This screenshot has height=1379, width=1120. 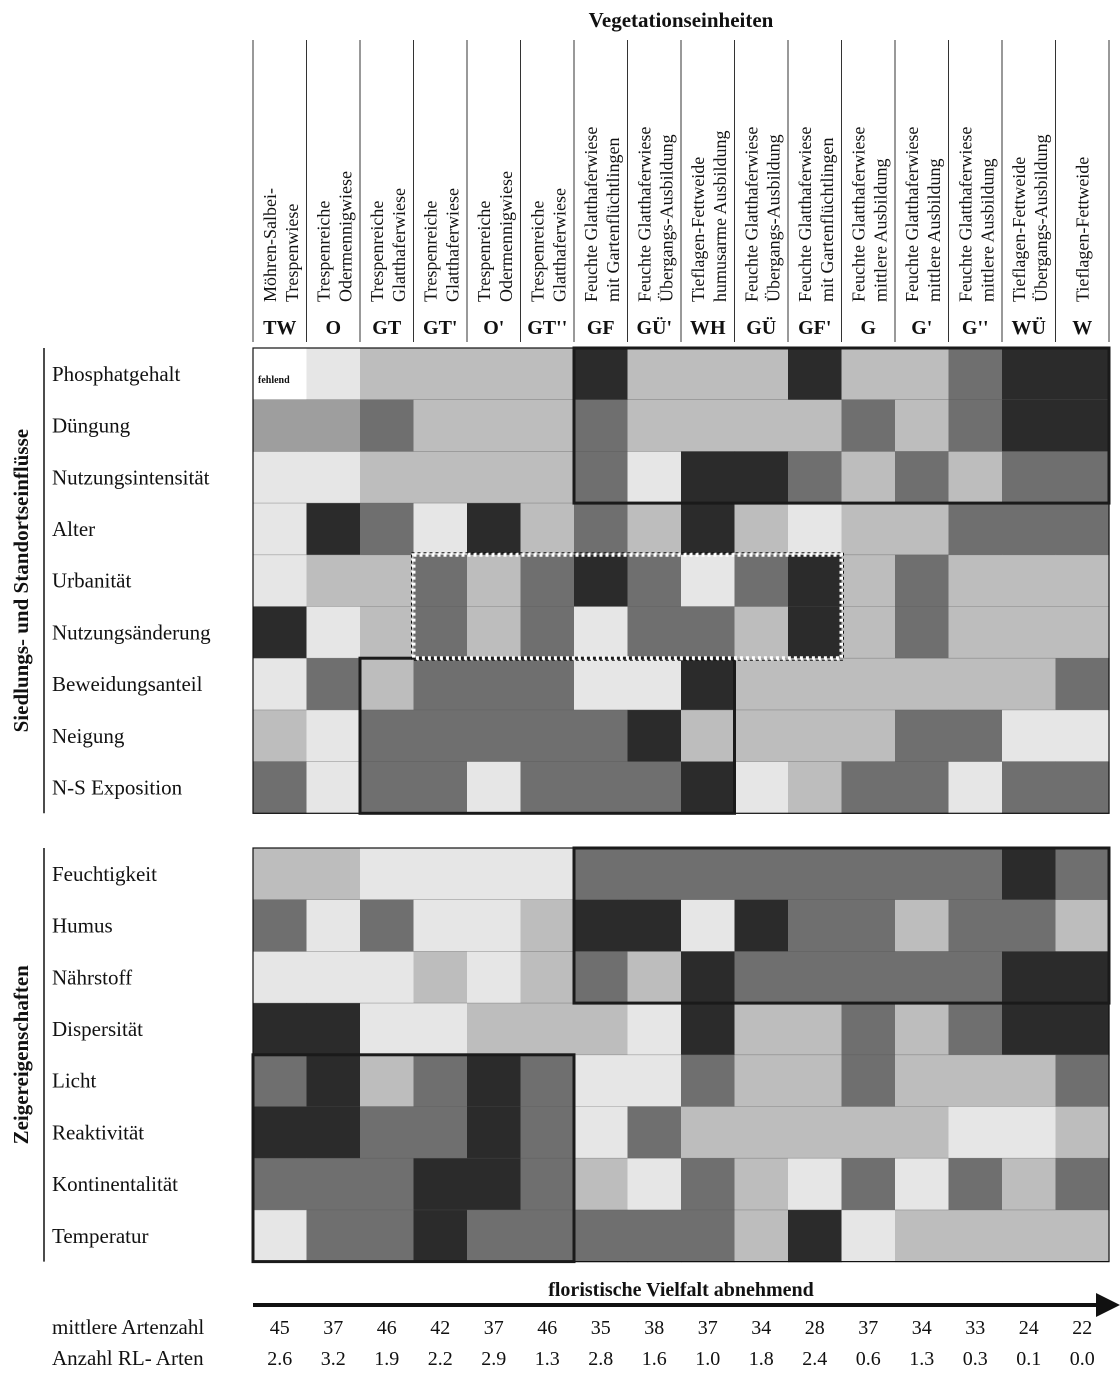 What do you see at coordinates (666, 218) in the screenshot?
I see `column-name-label: Übergangs-Ausbildung` at bounding box center [666, 218].